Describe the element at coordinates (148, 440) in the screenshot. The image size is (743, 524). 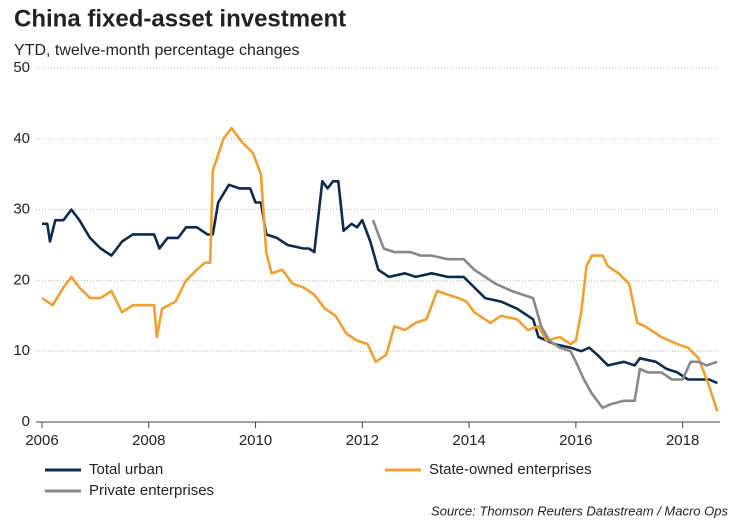
I see `x-tick-label: 2008` at that location.